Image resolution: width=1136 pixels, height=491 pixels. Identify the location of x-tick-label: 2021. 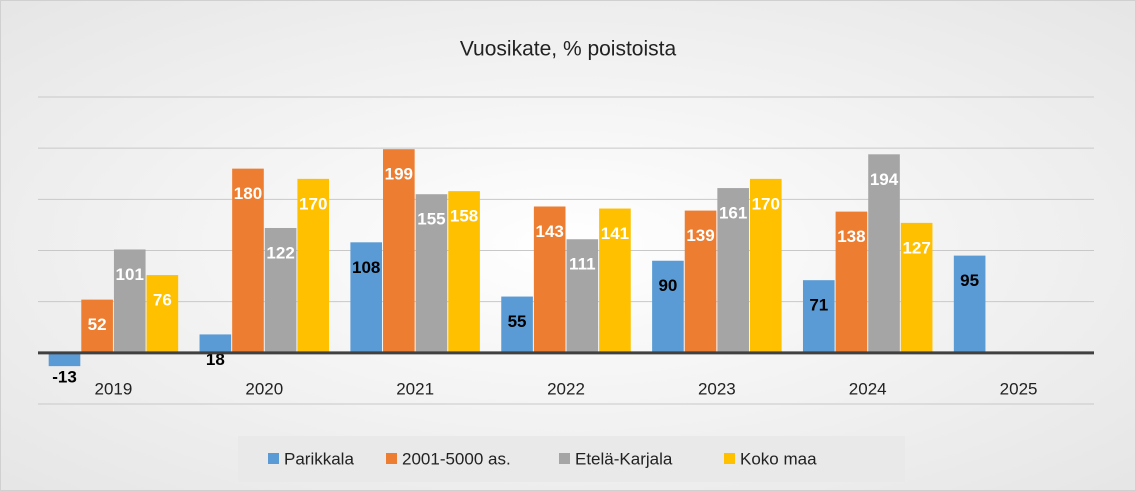
(415, 388).